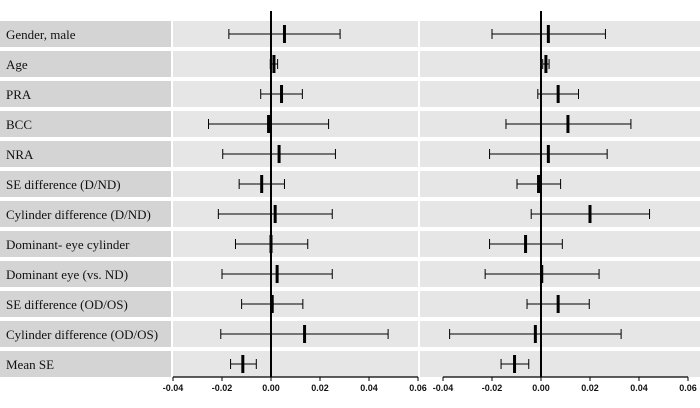  What do you see at coordinates (17, 64) in the screenshot?
I see `row-label: Age` at bounding box center [17, 64].